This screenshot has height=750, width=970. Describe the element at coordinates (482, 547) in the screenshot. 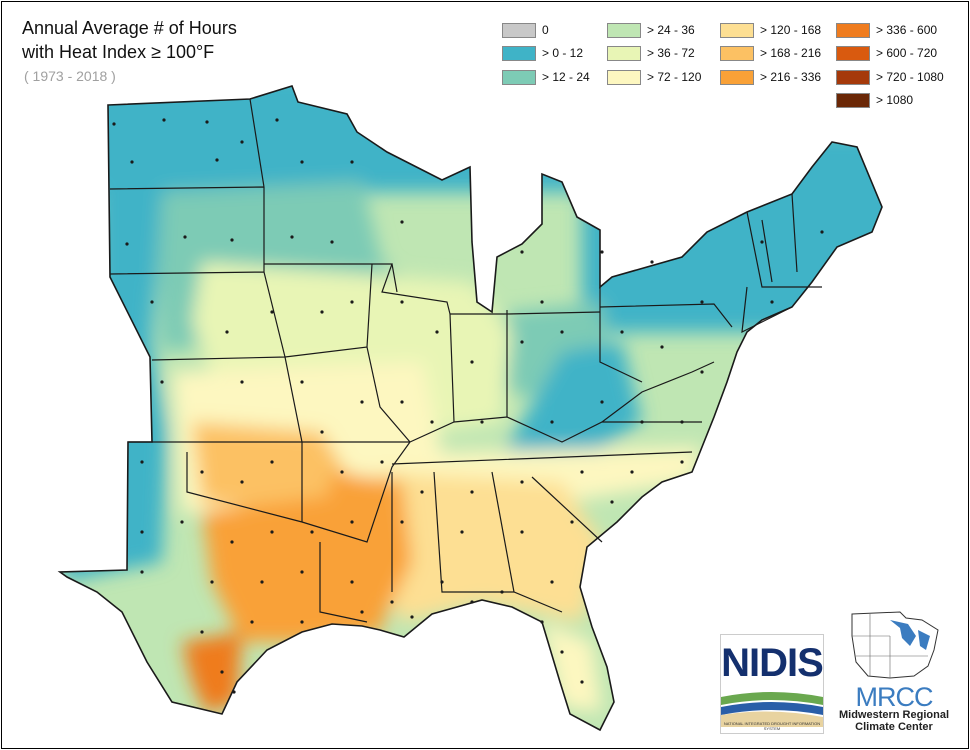

I see `zone-gulf-tan` at that location.